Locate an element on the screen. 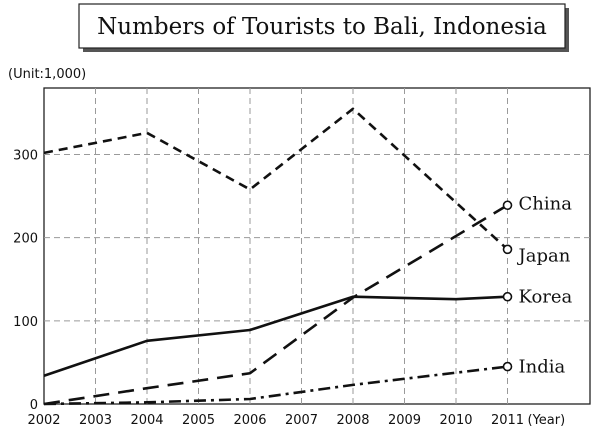 This screenshot has width=592, height=432. y-tick-label: 200 is located at coordinates (25, 239).